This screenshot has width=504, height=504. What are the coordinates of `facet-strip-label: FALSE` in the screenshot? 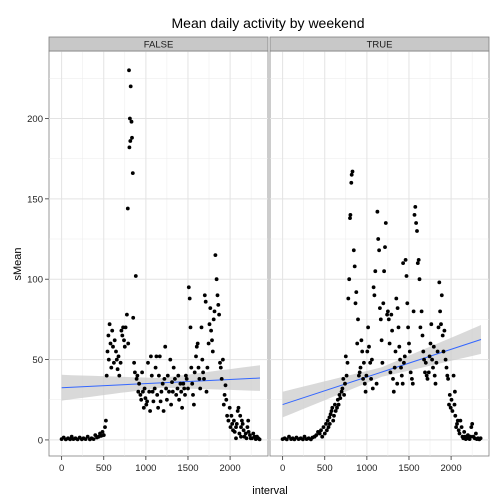 It's located at (159, 45).